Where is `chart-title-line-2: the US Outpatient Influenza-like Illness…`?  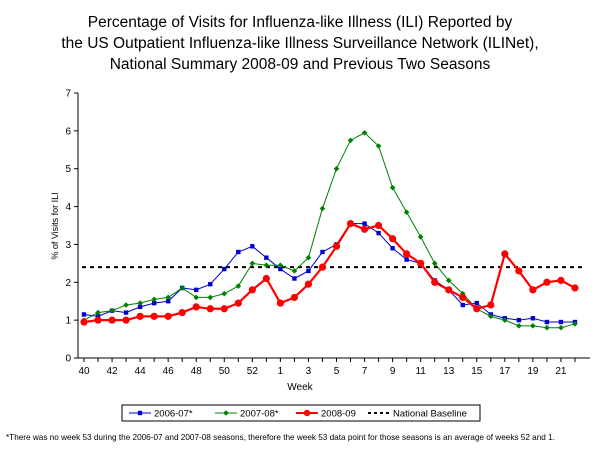
chart-title-line-2: the US Outpatient Influenza-like Illness… is located at coordinates (300, 43).